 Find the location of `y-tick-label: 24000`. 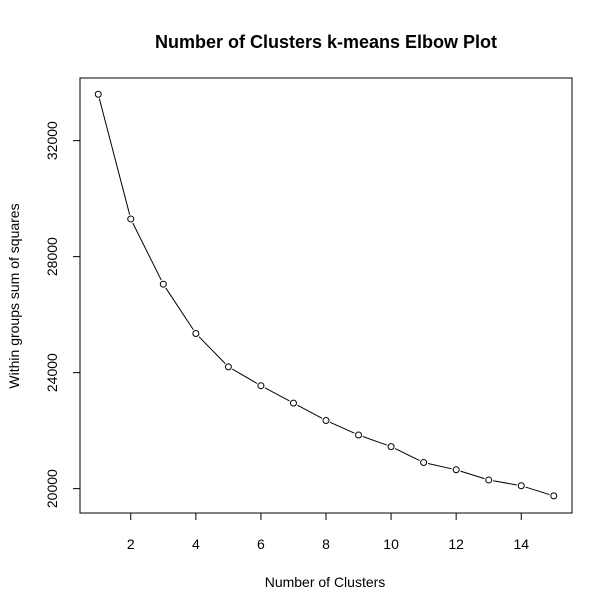

y-tick-label: 24000 is located at coordinates (52, 372).